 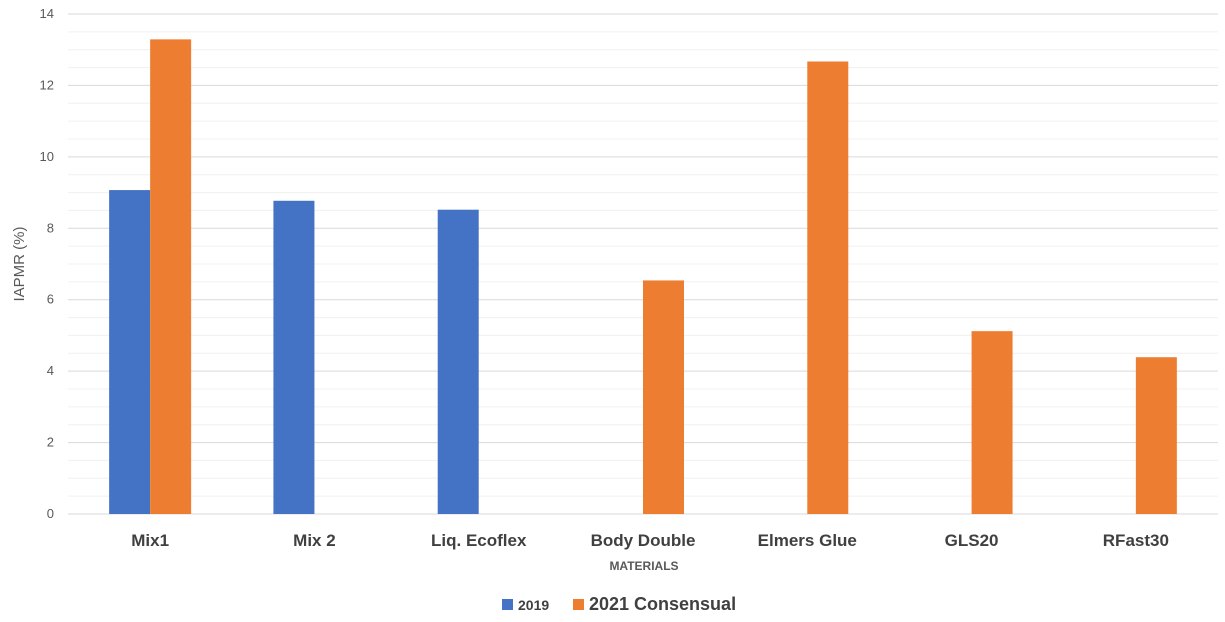 I want to click on legend-label: 2021 Consensual, so click(x=662, y=604).